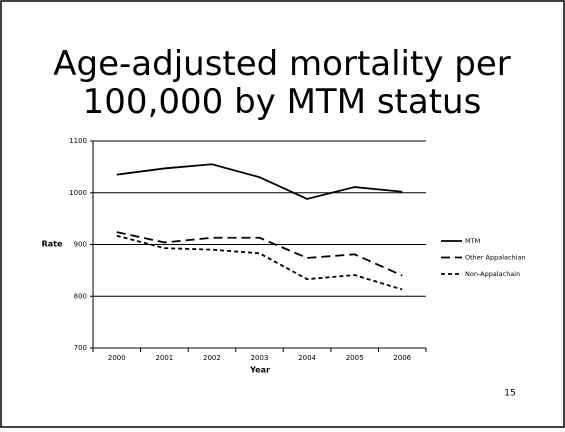 Image resolution: width=565 pixels, height=432 pixels. I want to click on y-tick-label: 1100, so click(78, 141).